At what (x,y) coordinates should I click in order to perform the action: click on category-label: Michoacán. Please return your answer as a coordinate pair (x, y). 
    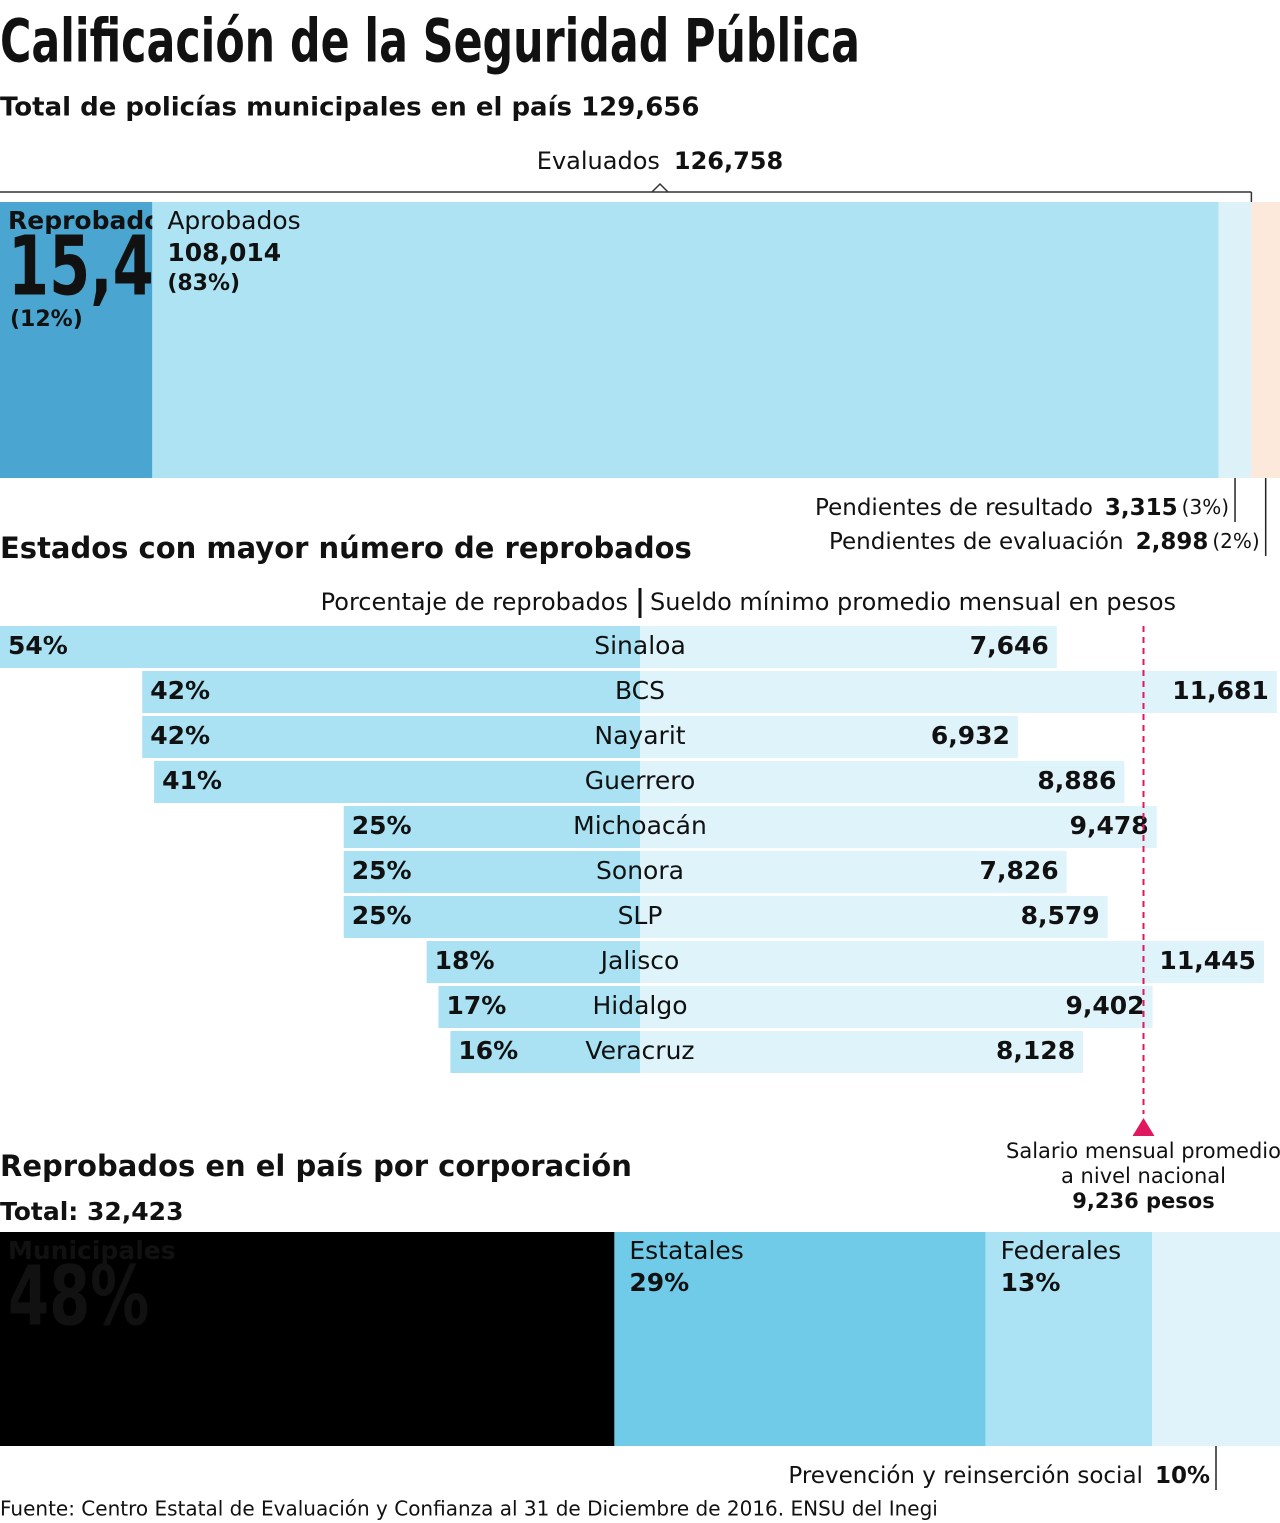
    Looking at the image, I should click on (640, 825).